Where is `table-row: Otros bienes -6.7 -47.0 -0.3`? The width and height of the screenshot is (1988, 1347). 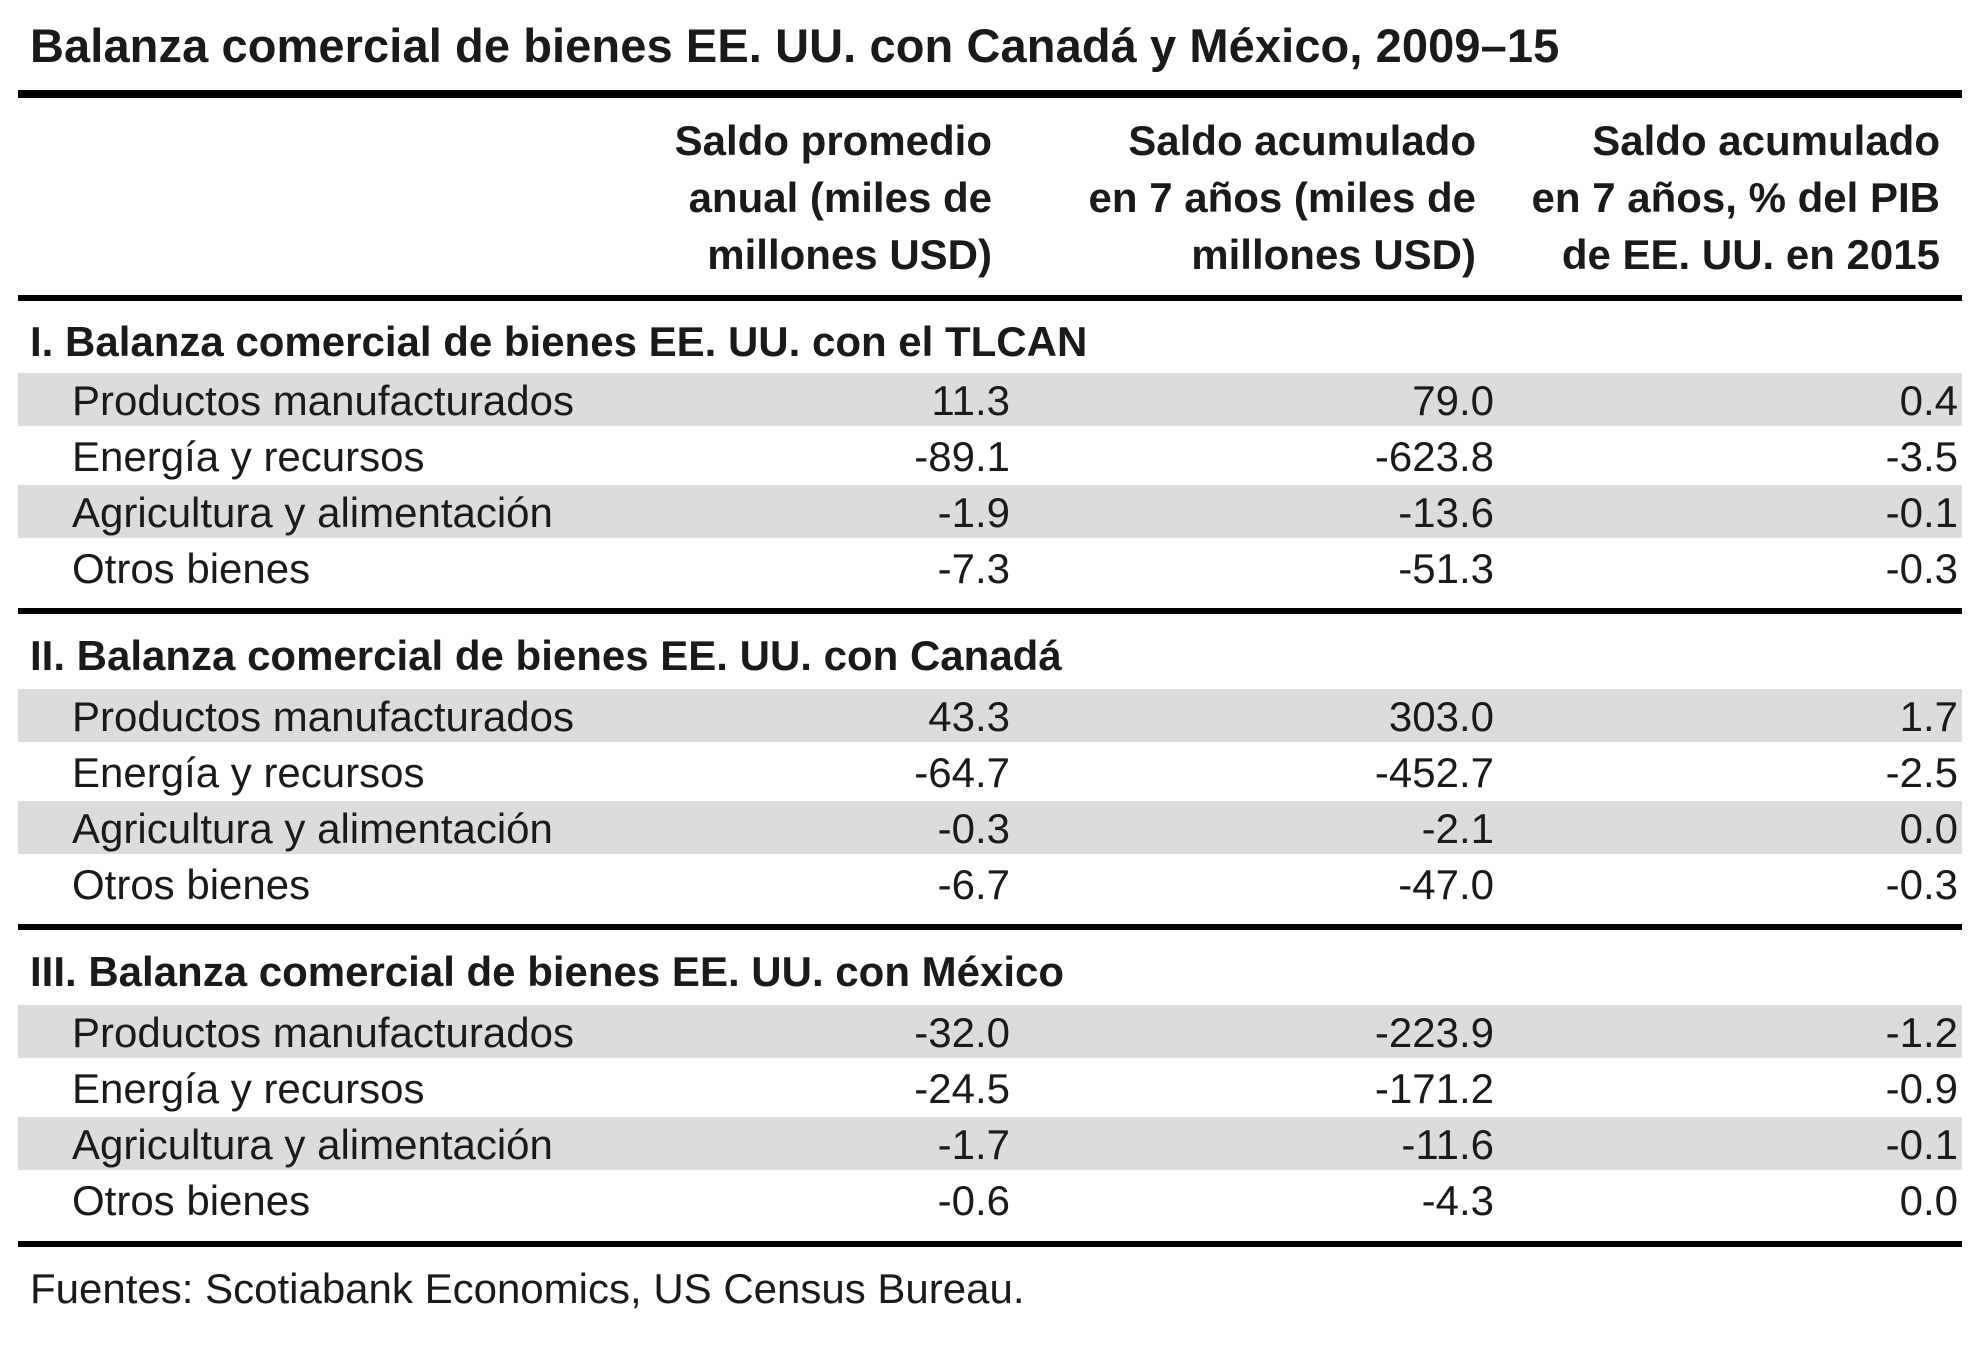 table-row: Otros bienes -6.7 -47.0 -0.3 is located at coordinates (990, 883).